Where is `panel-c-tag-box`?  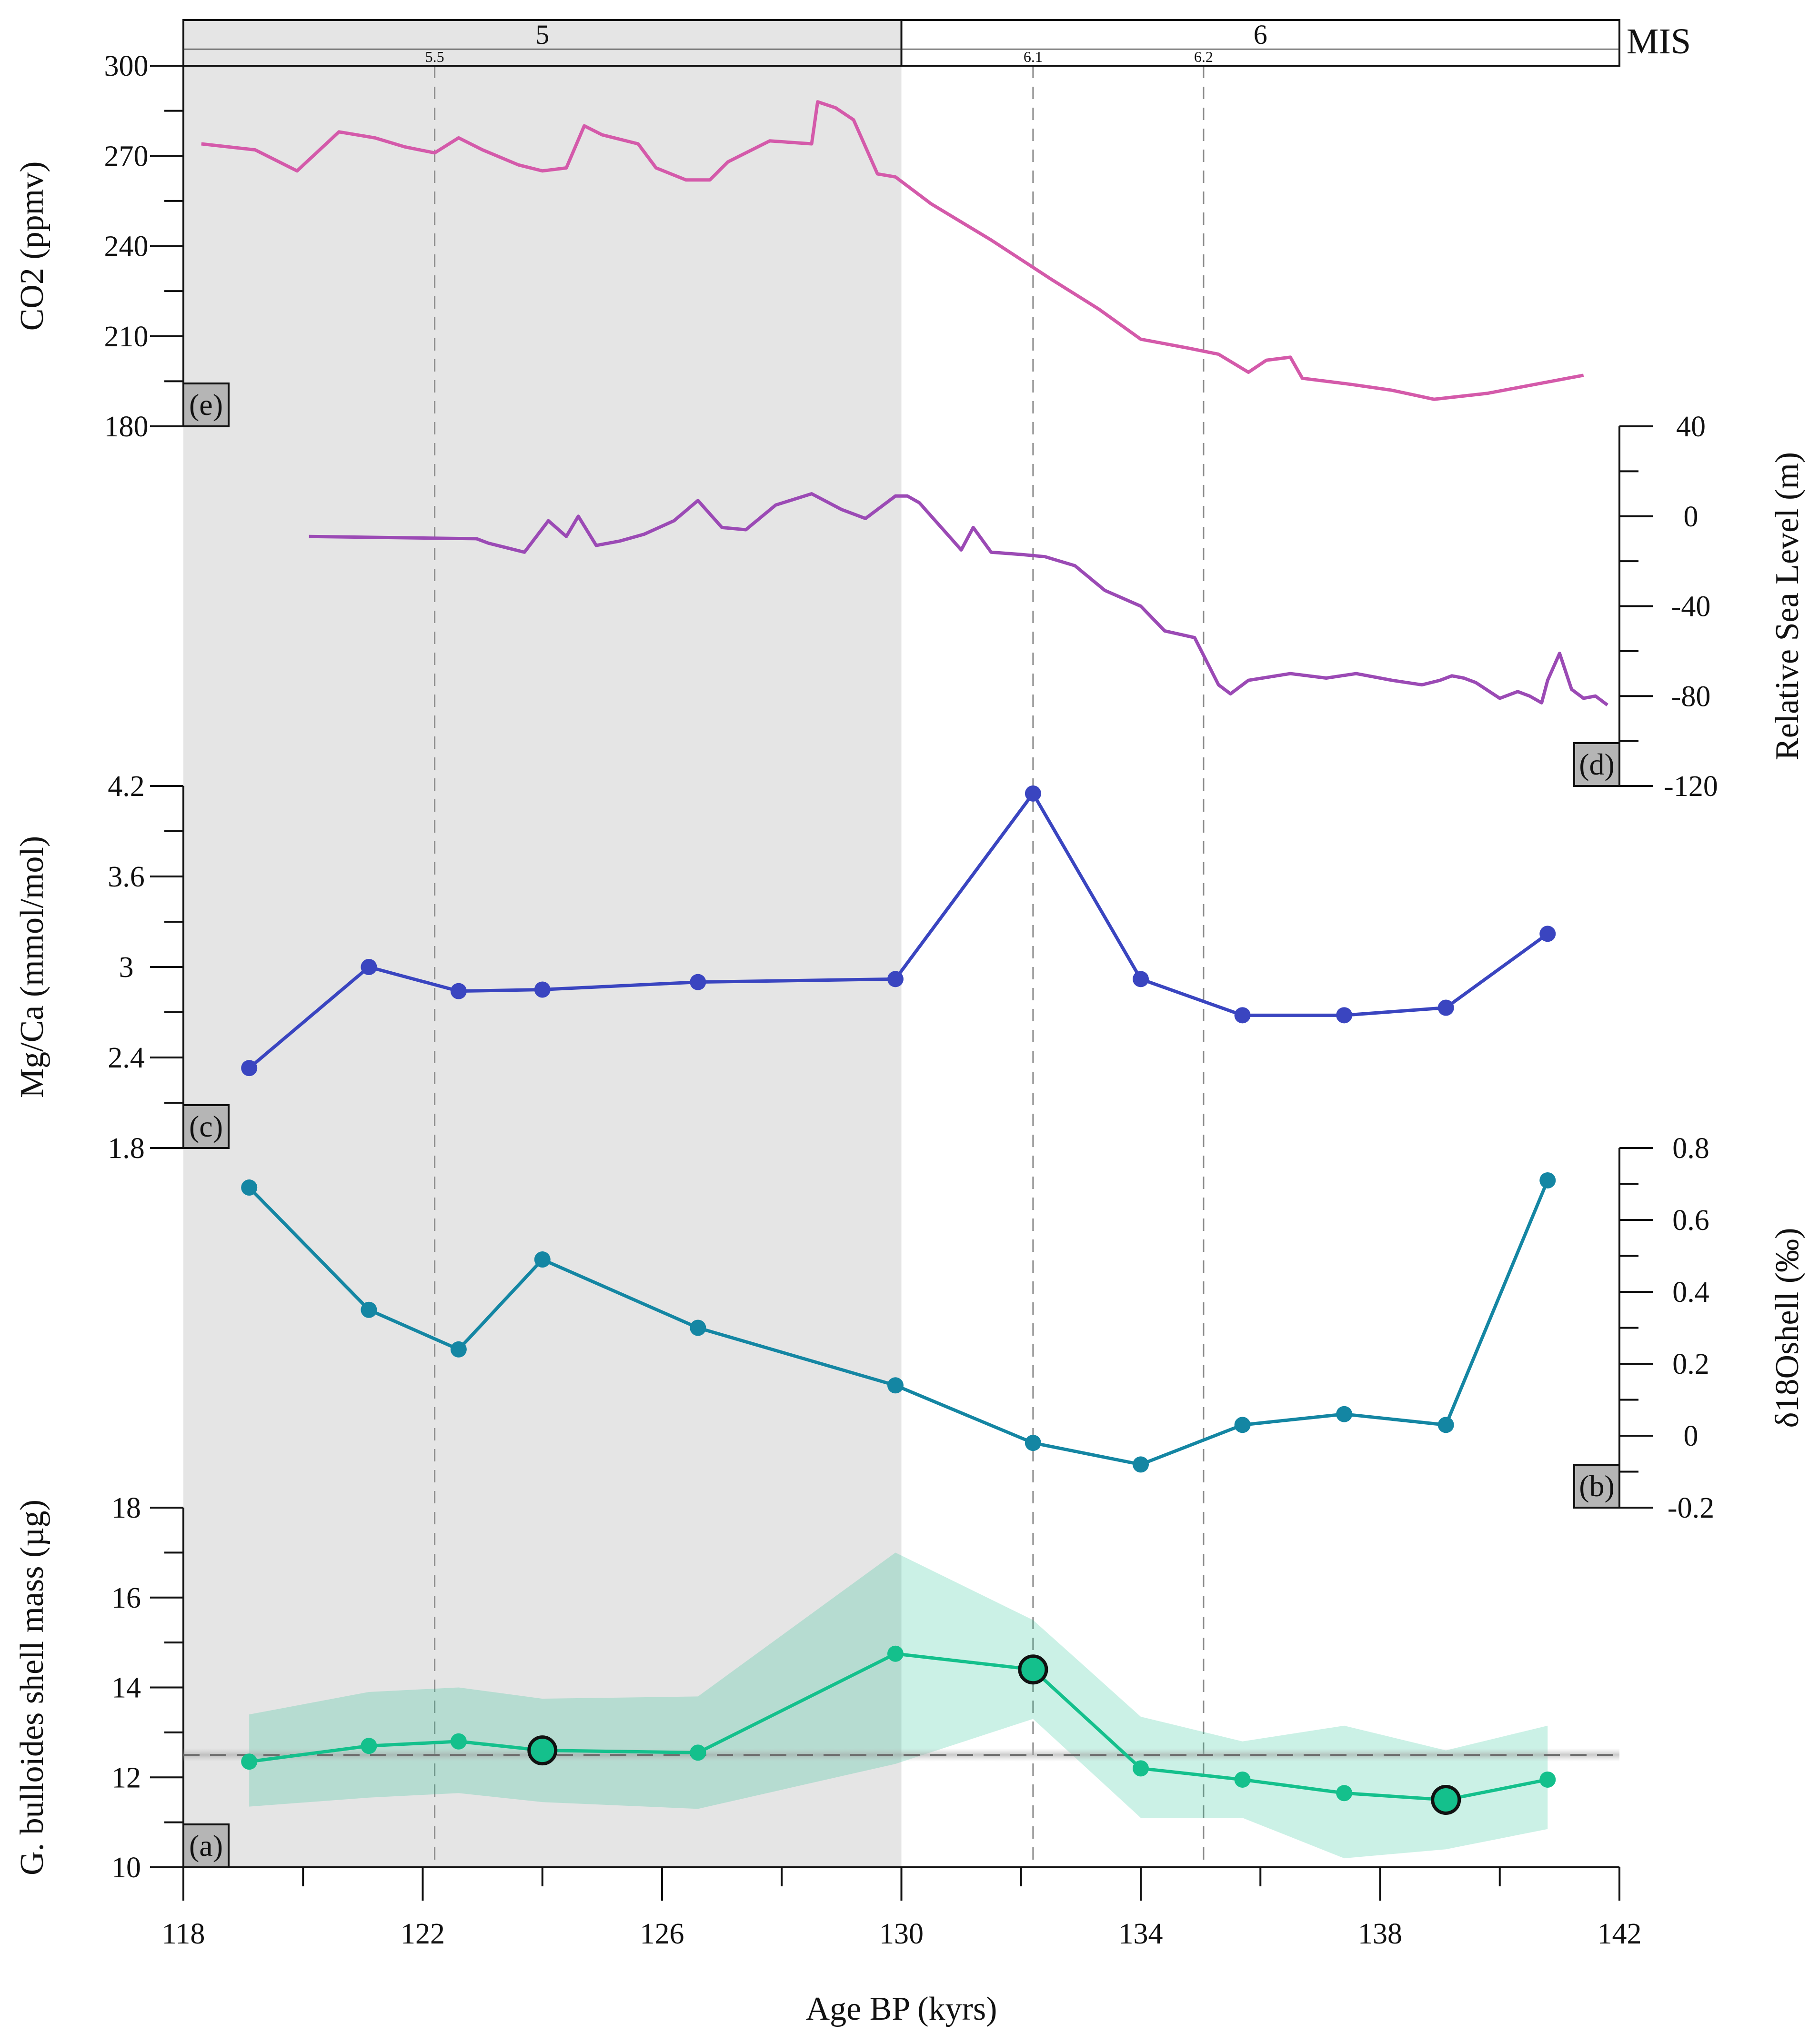 panel-c-tag-box is located at coordinates (206, 1126).